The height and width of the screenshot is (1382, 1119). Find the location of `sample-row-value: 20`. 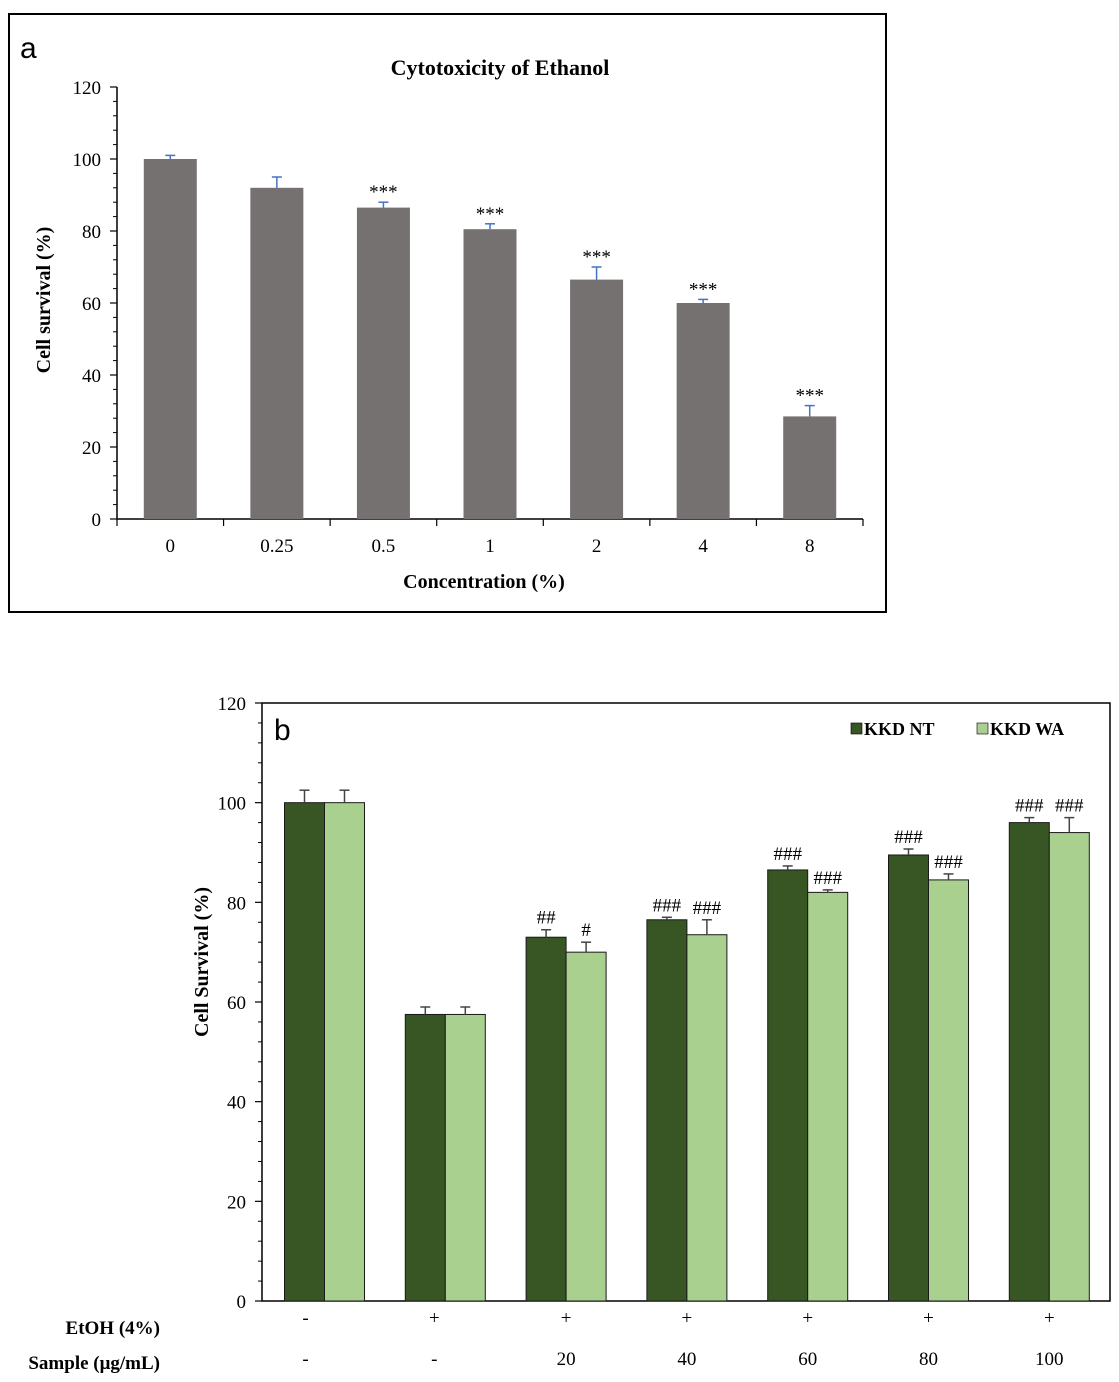

sample-row-value: 20 is located at coordinates (566, 1359).